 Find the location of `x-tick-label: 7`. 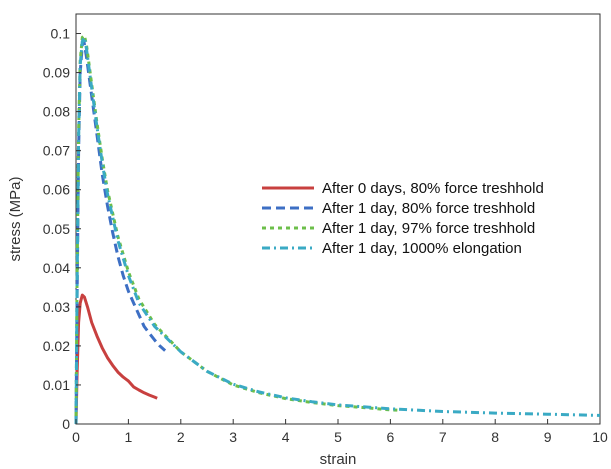

x-tick-label: 7 is located at coordinates (443, 437).